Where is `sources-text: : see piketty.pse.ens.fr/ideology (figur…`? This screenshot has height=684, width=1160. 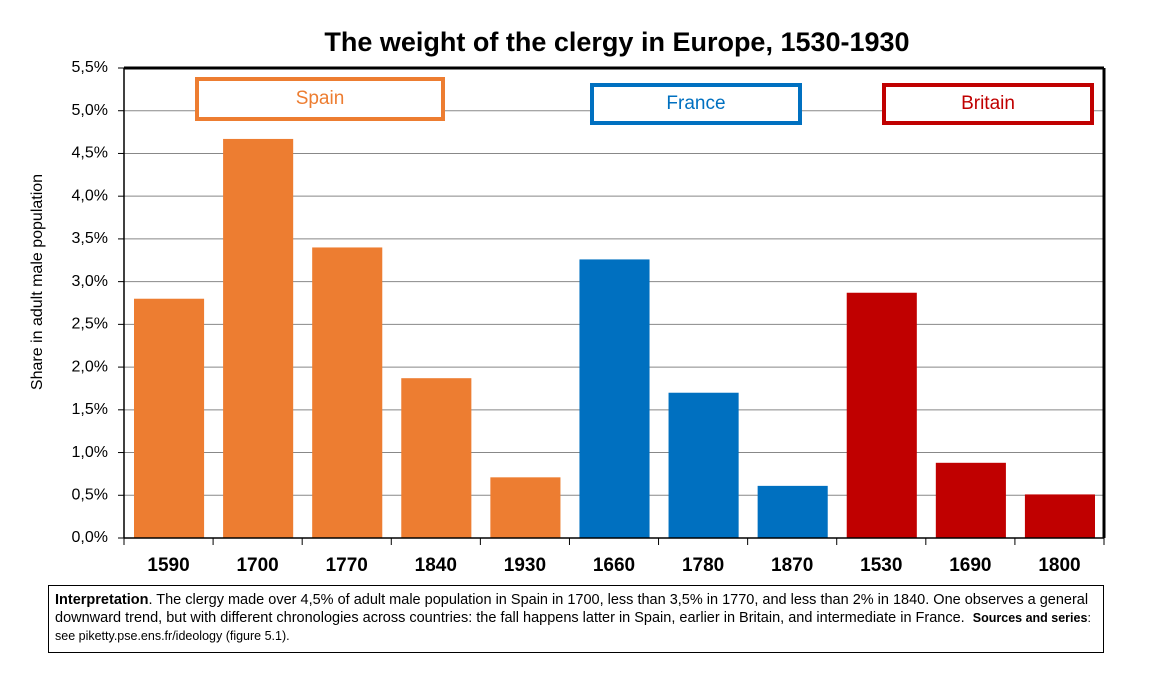 sources-text: : see piketty.pse.ens.fr/ideology (figur… is located at coordinates (573, 627).